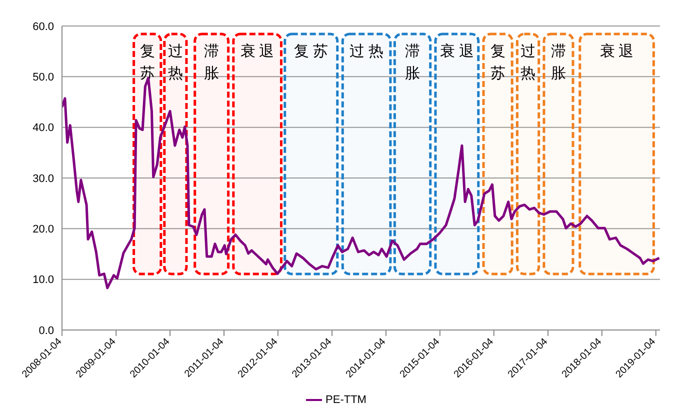 The height and width of the screenshot is (416, 674). What do you see at coordinates (43, 280) in the screenshot?
I see `y-tick-label: 10.0` at bounding box center [43, 280].